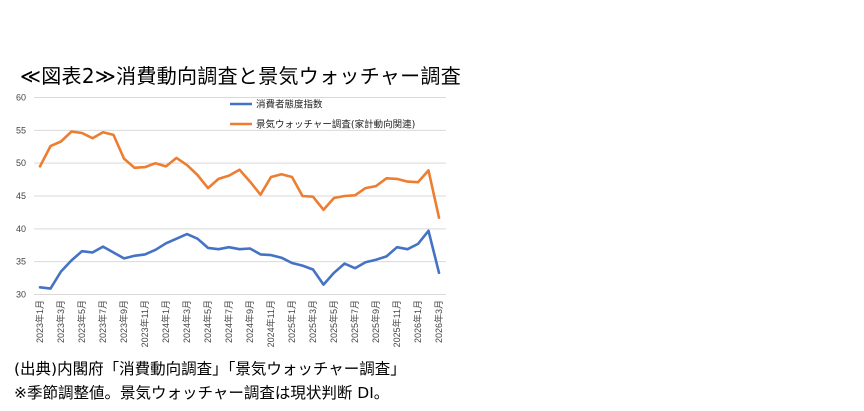  What do you see at coordinates (207, 321) in the screenshot?
I see `x-tick-label: 2024年5月` at bounding box center [207, 321].